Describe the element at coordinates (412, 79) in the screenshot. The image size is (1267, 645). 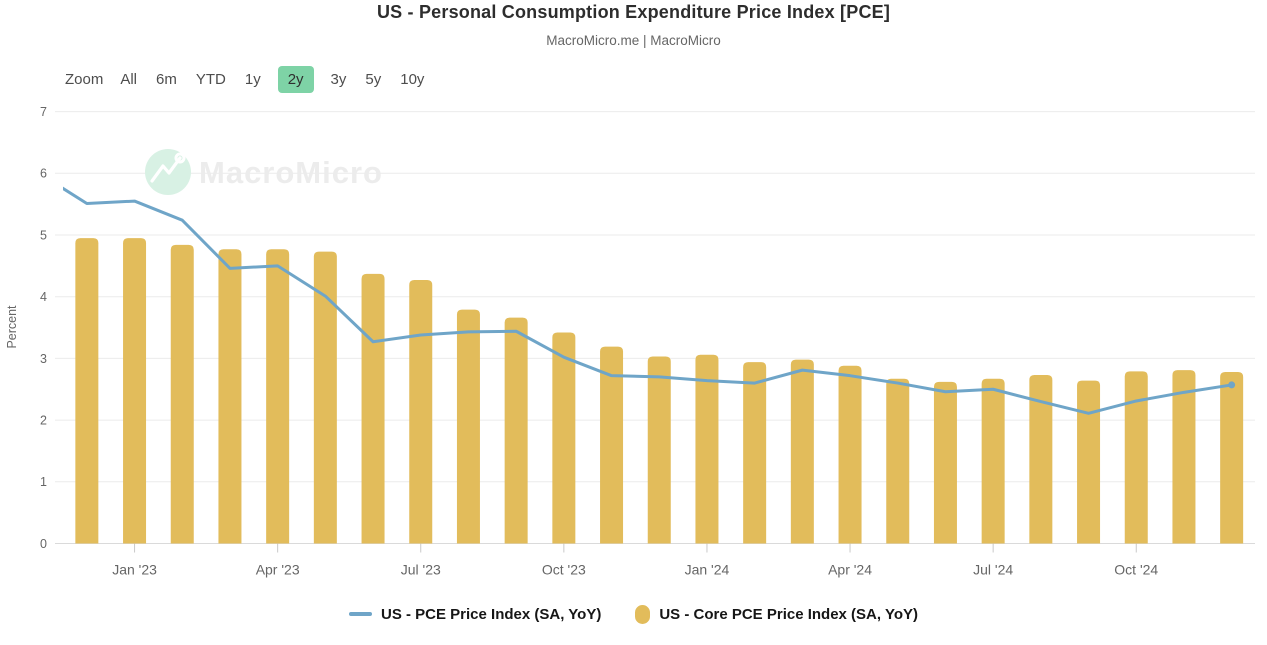
I see `range-button-10y: 10y` at that location.